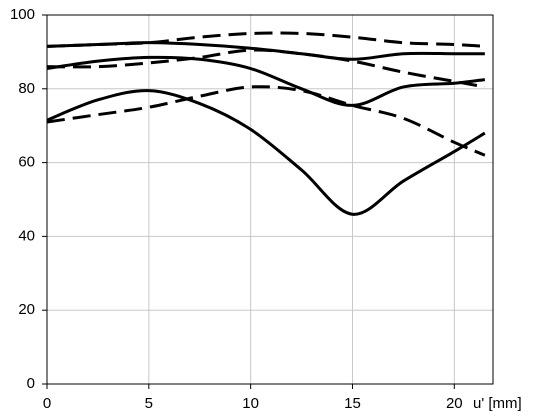 Image resolution: width=535 pixels, height=416 pixels. I want to click on y-tick-label: 20, so click(26, 309).